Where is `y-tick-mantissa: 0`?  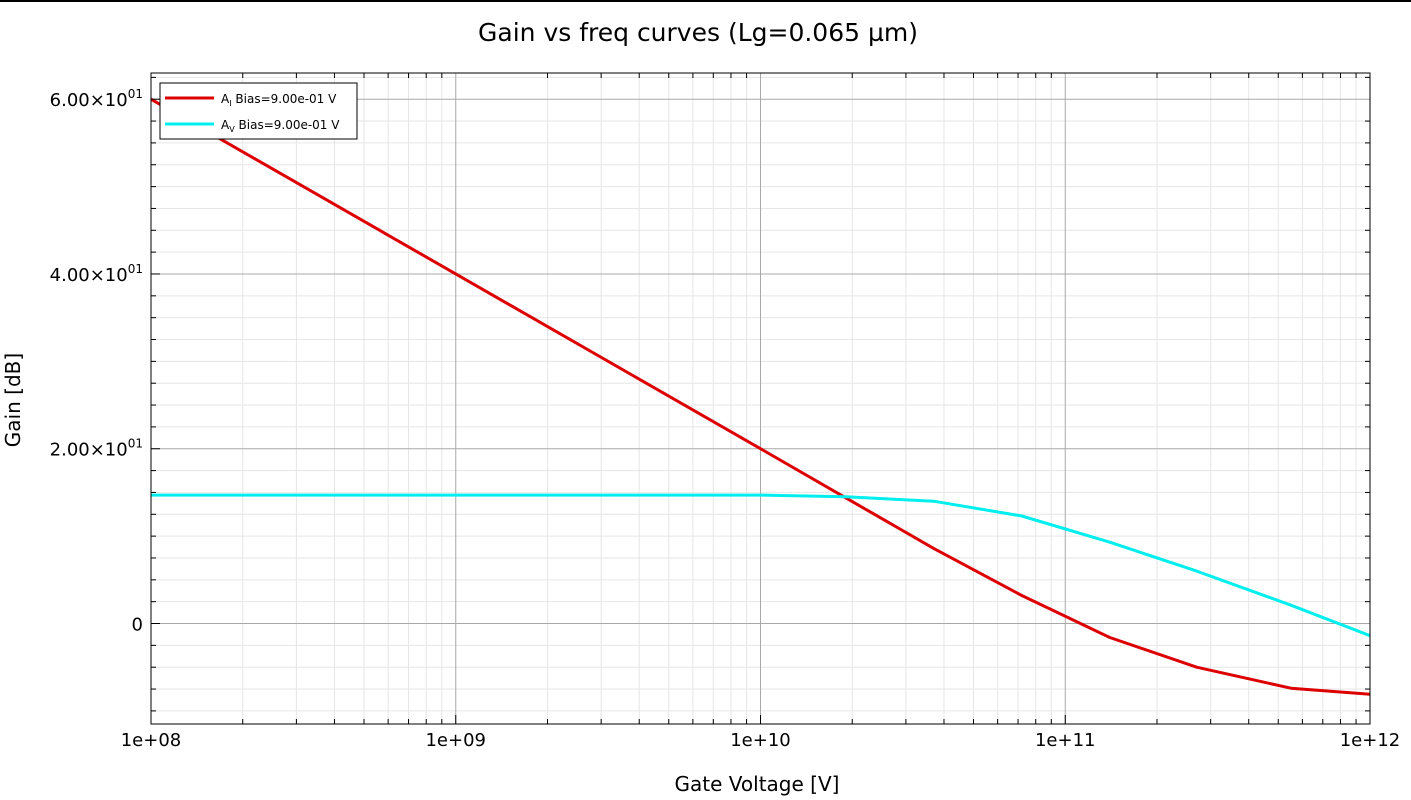 y-tick-mantissa: 0 is located at coordinates (137, 625).